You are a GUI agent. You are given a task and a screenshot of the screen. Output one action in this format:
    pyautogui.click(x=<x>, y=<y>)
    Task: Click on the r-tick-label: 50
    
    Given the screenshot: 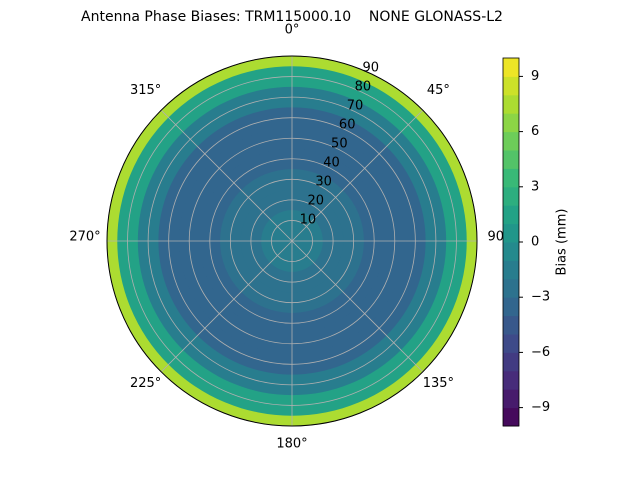 What is the action you would take?
    pyautogui.click(x=339, y=144)
    